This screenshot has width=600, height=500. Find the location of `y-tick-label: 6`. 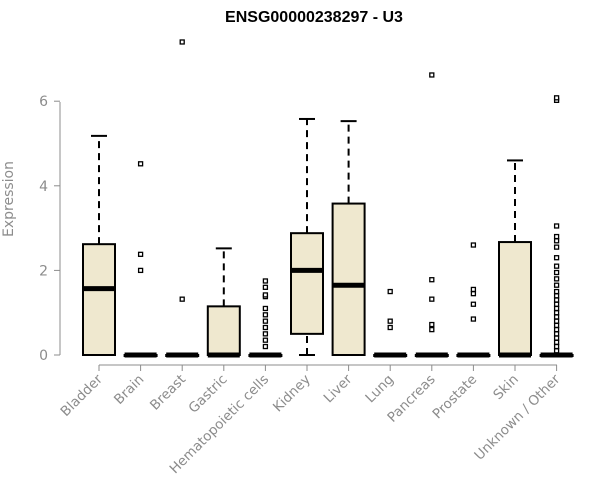

y-tick-label: 6 is located at coordinates (43, 102).